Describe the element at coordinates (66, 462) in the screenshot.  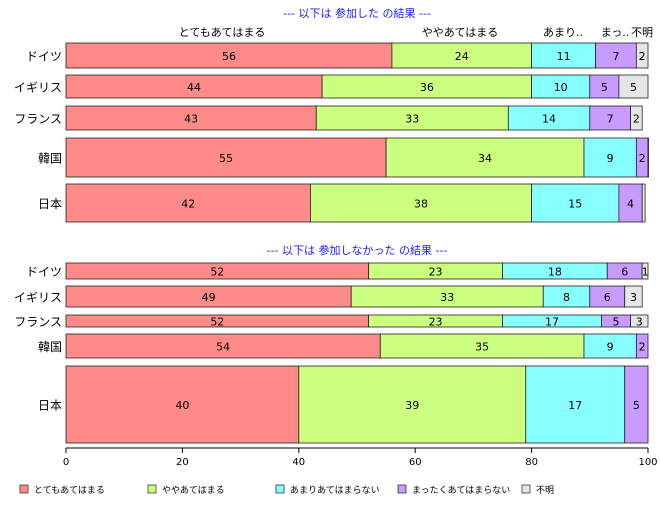
I see `x-tick-label: 0` at that location.